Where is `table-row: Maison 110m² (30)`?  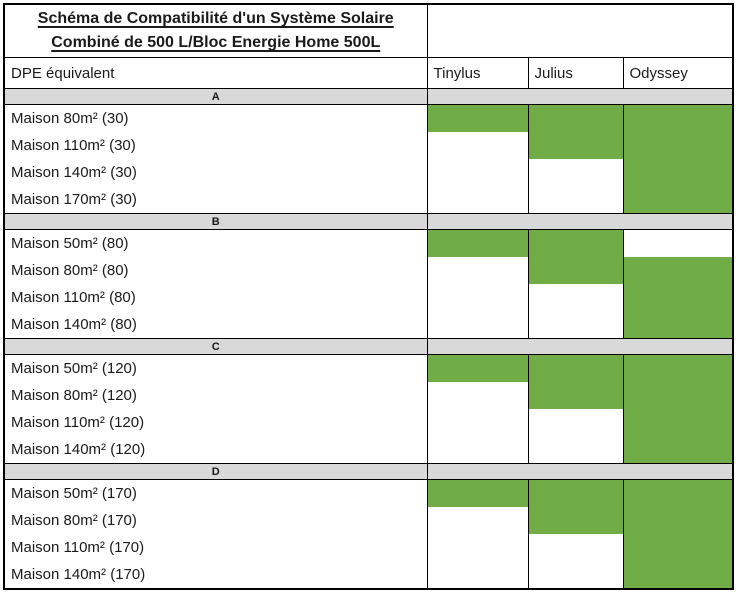 table-row: Maison 110m² (30) is located at coordinates (368, 145).